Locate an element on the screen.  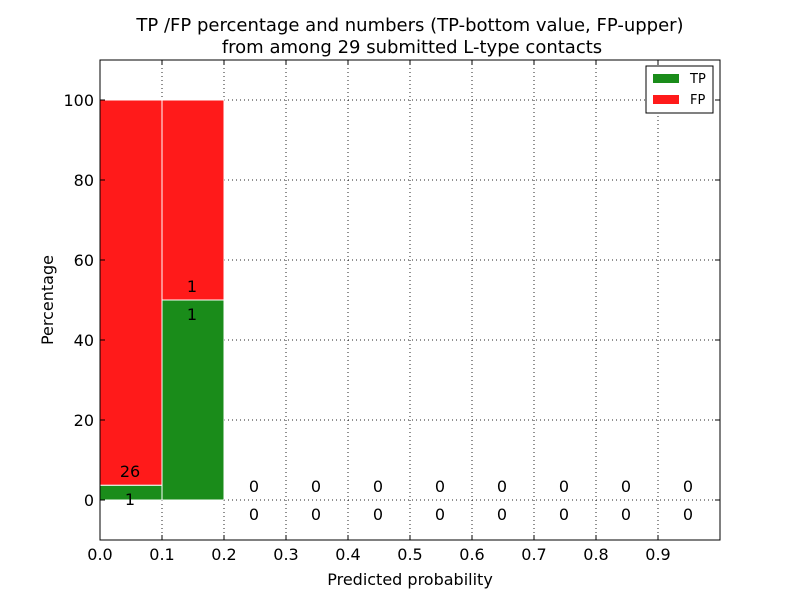
tp-count-label-3: 0 is located at coordinates (316, 514).